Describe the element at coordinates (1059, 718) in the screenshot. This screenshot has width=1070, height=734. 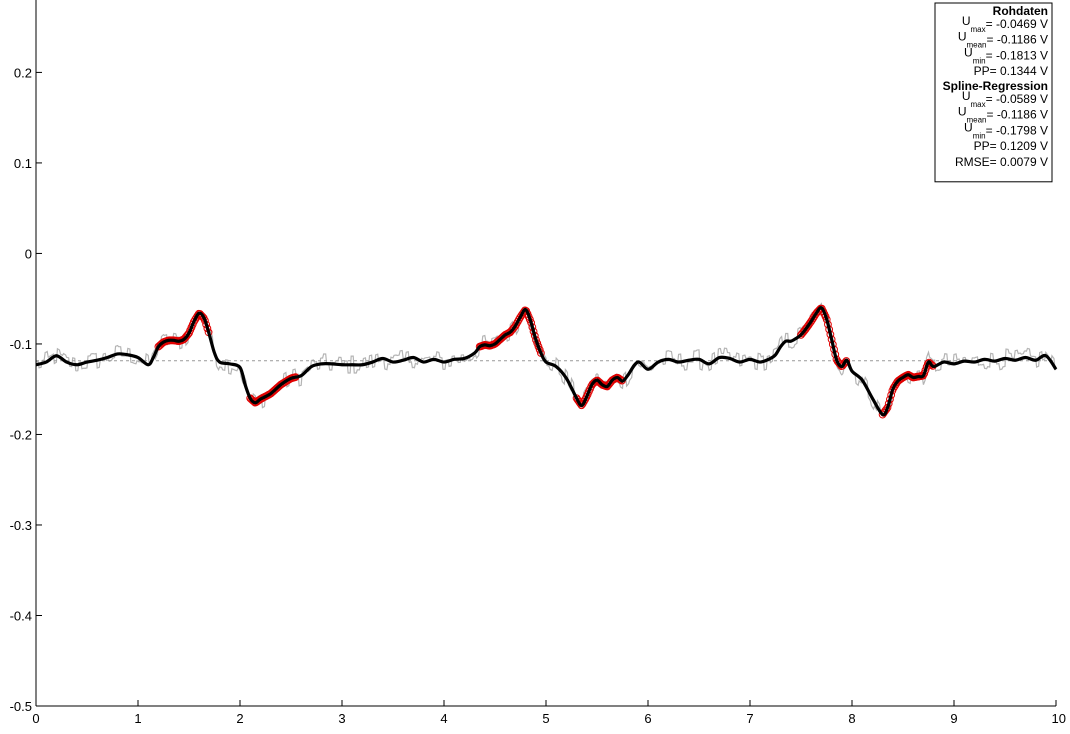
I see `x-tick-label: 10` at that location.